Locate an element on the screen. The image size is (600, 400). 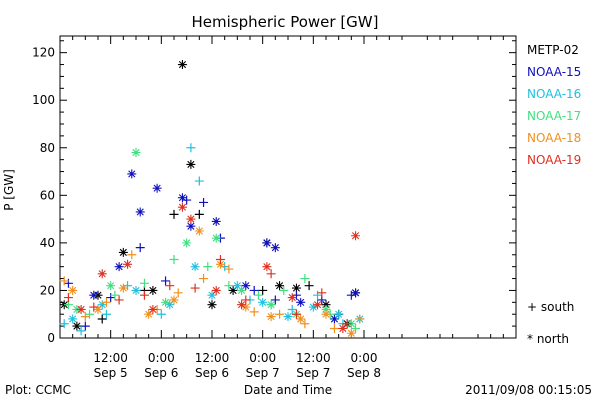
plot-credit: Plot: CCMC is located at coordinates (38, 390).